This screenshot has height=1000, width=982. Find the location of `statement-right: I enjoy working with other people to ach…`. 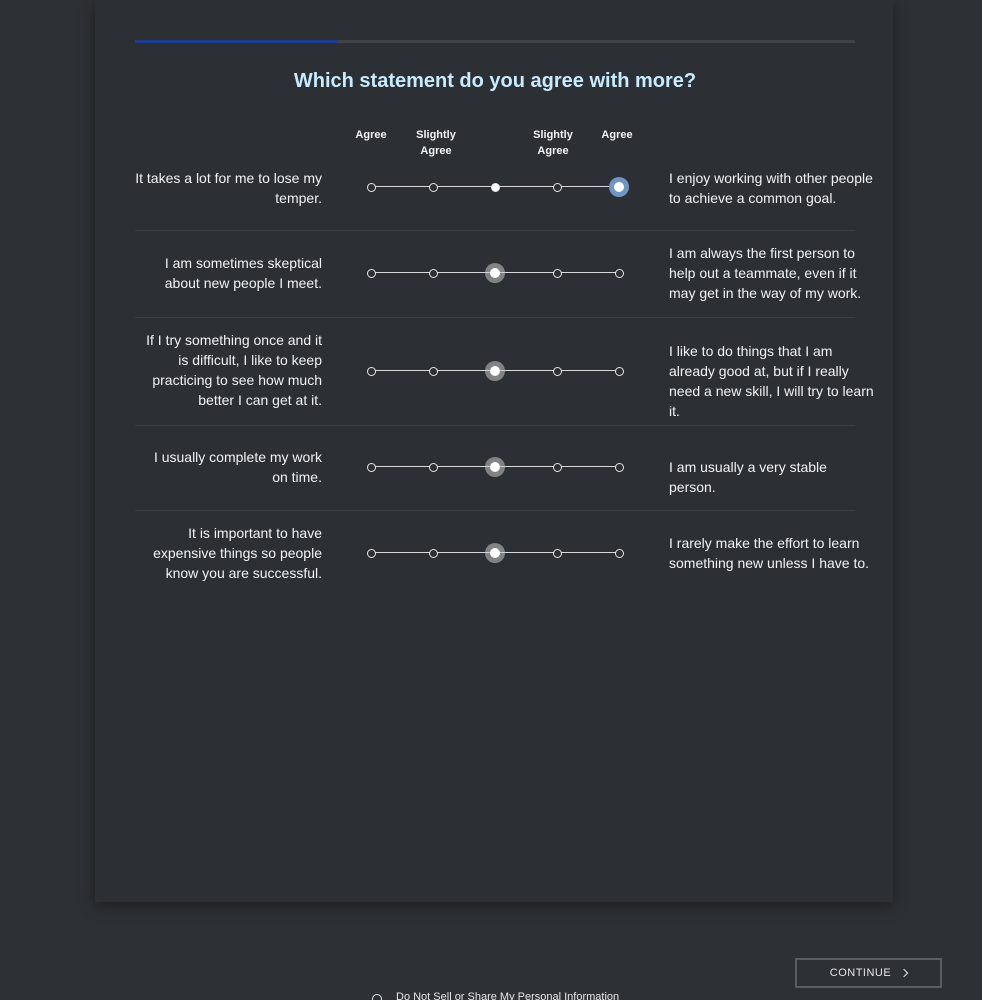

statement-right: I enjoy working with other people to ach… is located at coordinates (771, 188).